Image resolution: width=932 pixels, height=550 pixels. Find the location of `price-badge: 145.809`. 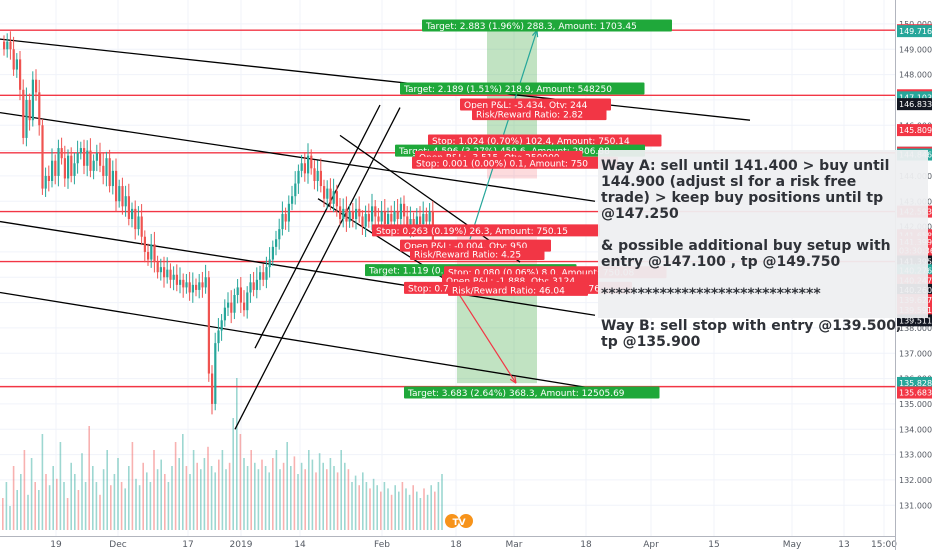

price-badge: 145.809 is located at coordinates (915, 130).